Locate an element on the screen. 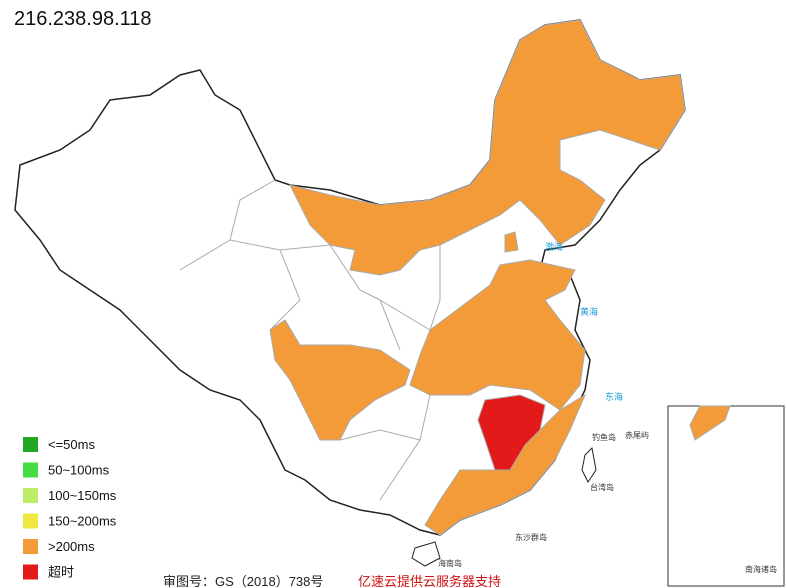 Image resolution: width=786 pixels, height=588 pixels. approval-number: 审图号：GS（2018）738号 is located at coordinates (243, 581).